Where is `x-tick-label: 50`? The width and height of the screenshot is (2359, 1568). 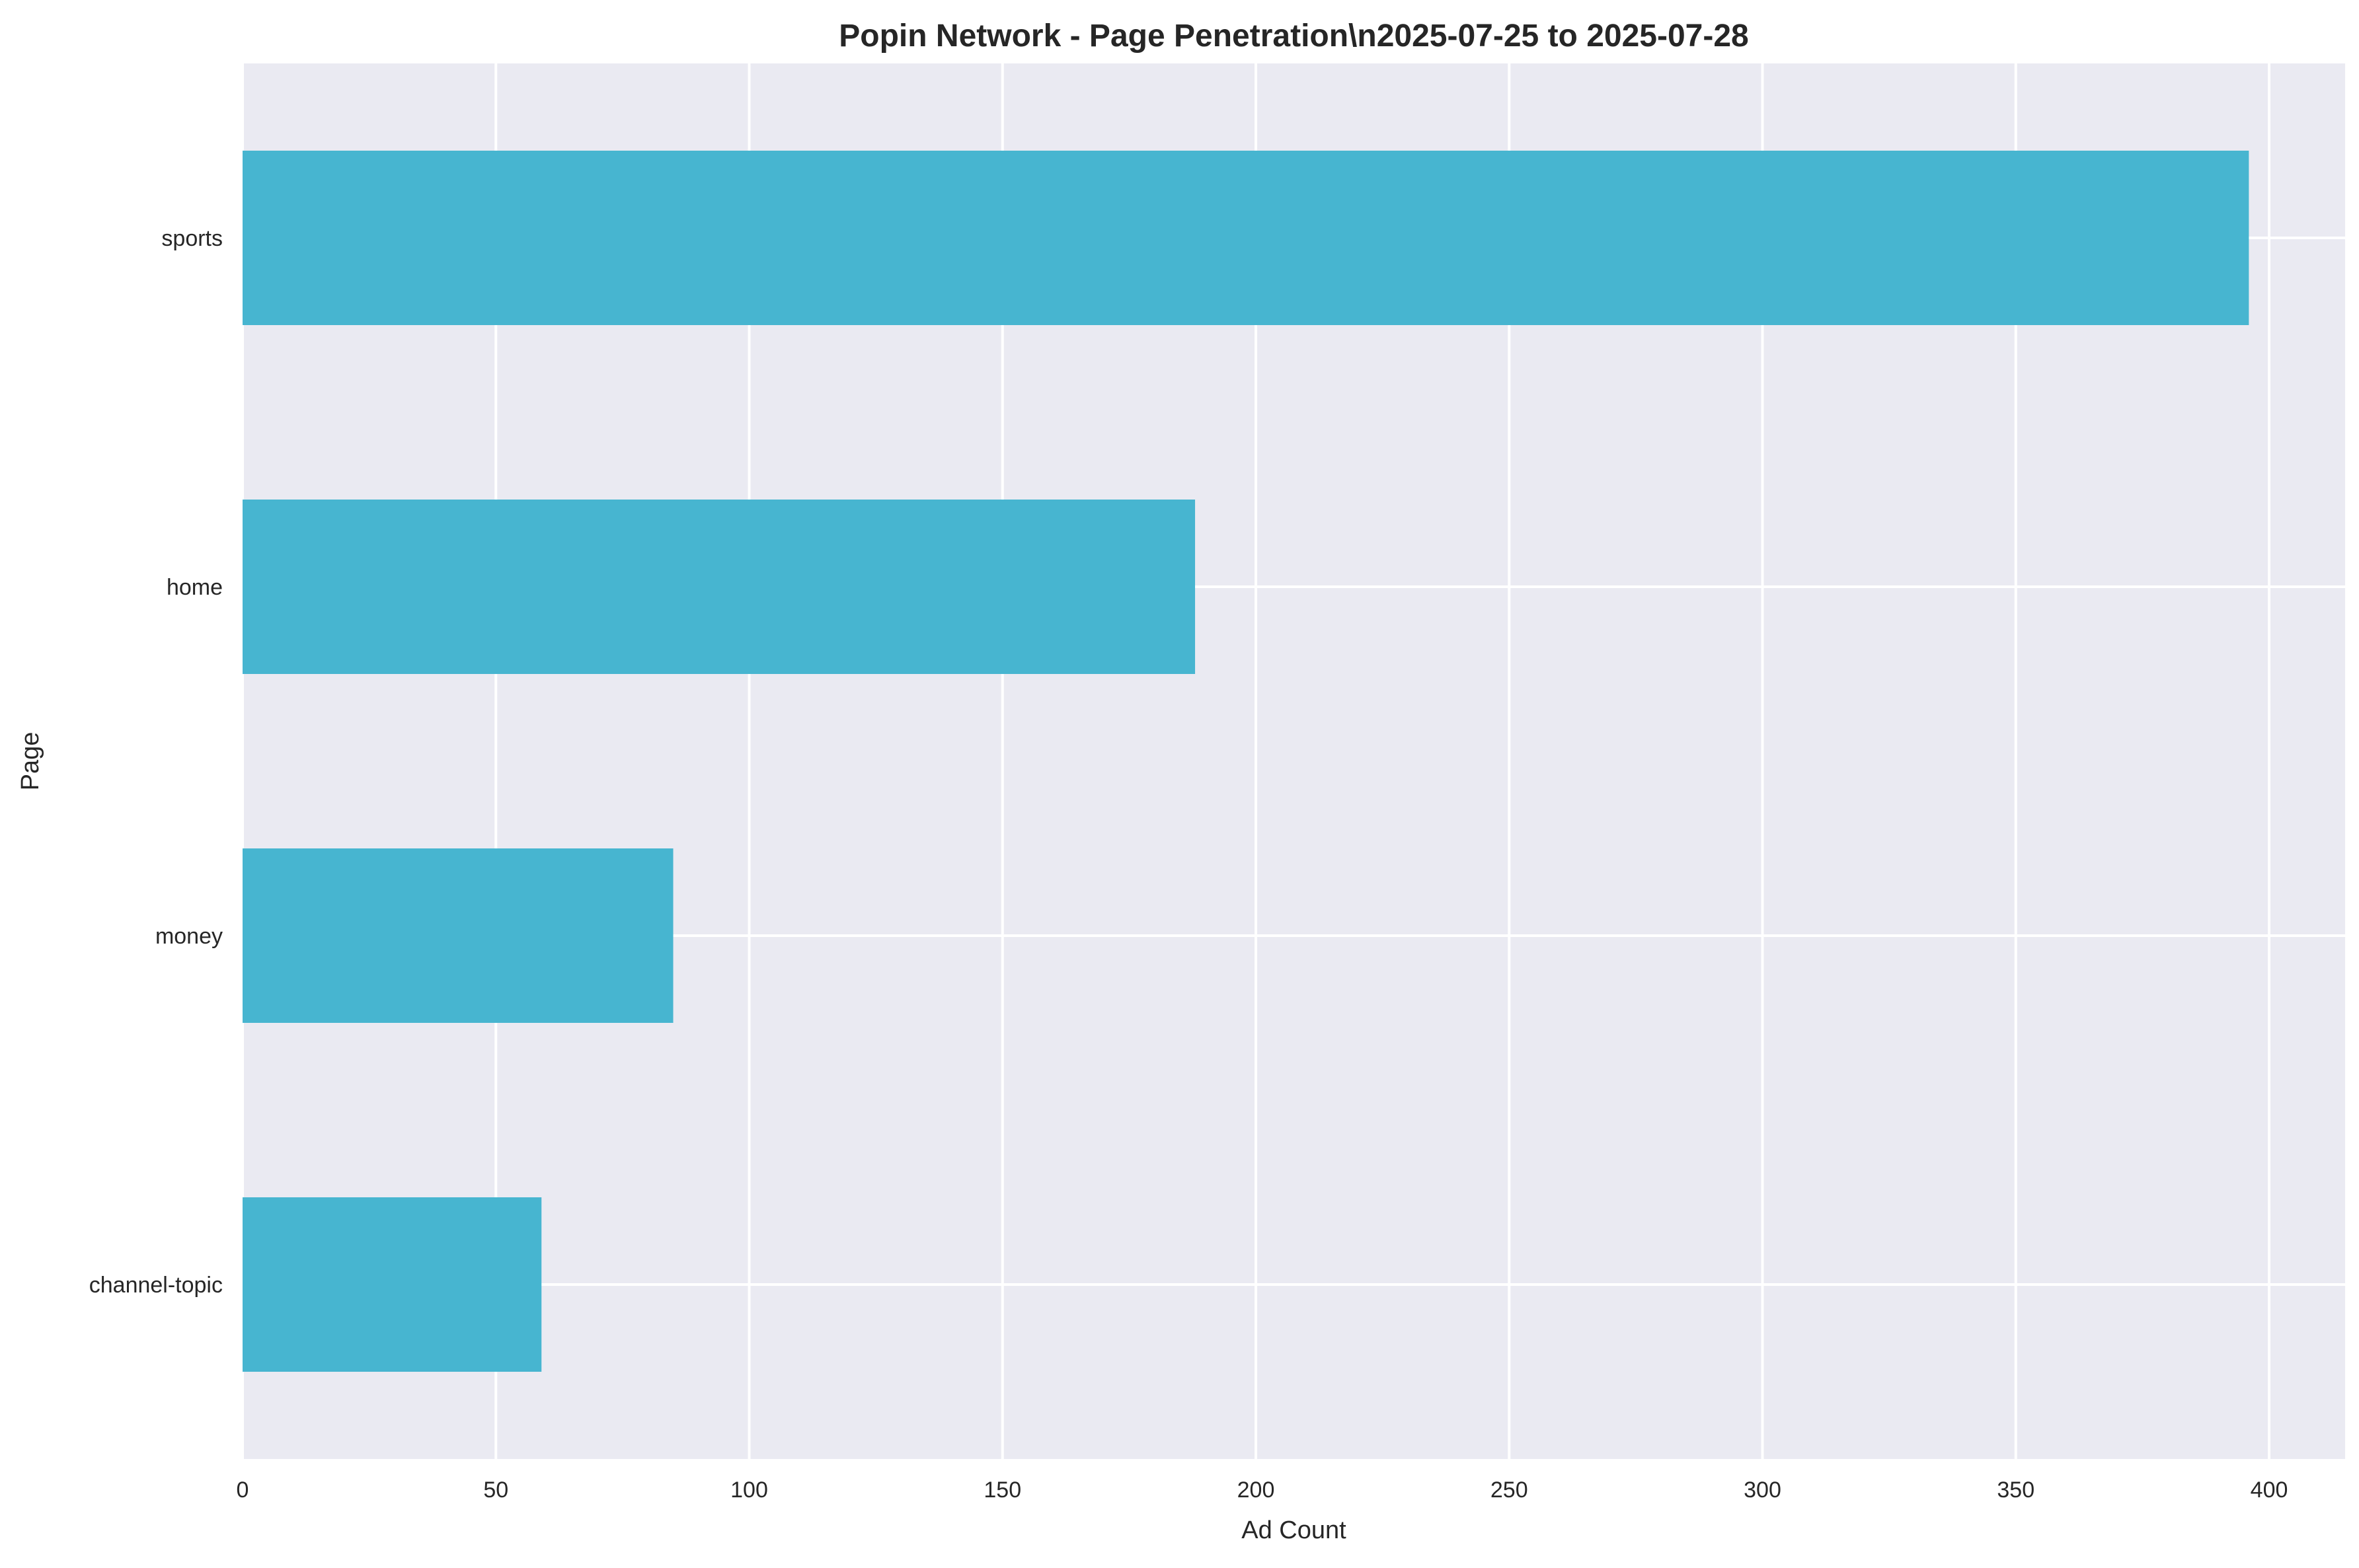 x-tick-label: 50 is located at coordinates (495, 1490).